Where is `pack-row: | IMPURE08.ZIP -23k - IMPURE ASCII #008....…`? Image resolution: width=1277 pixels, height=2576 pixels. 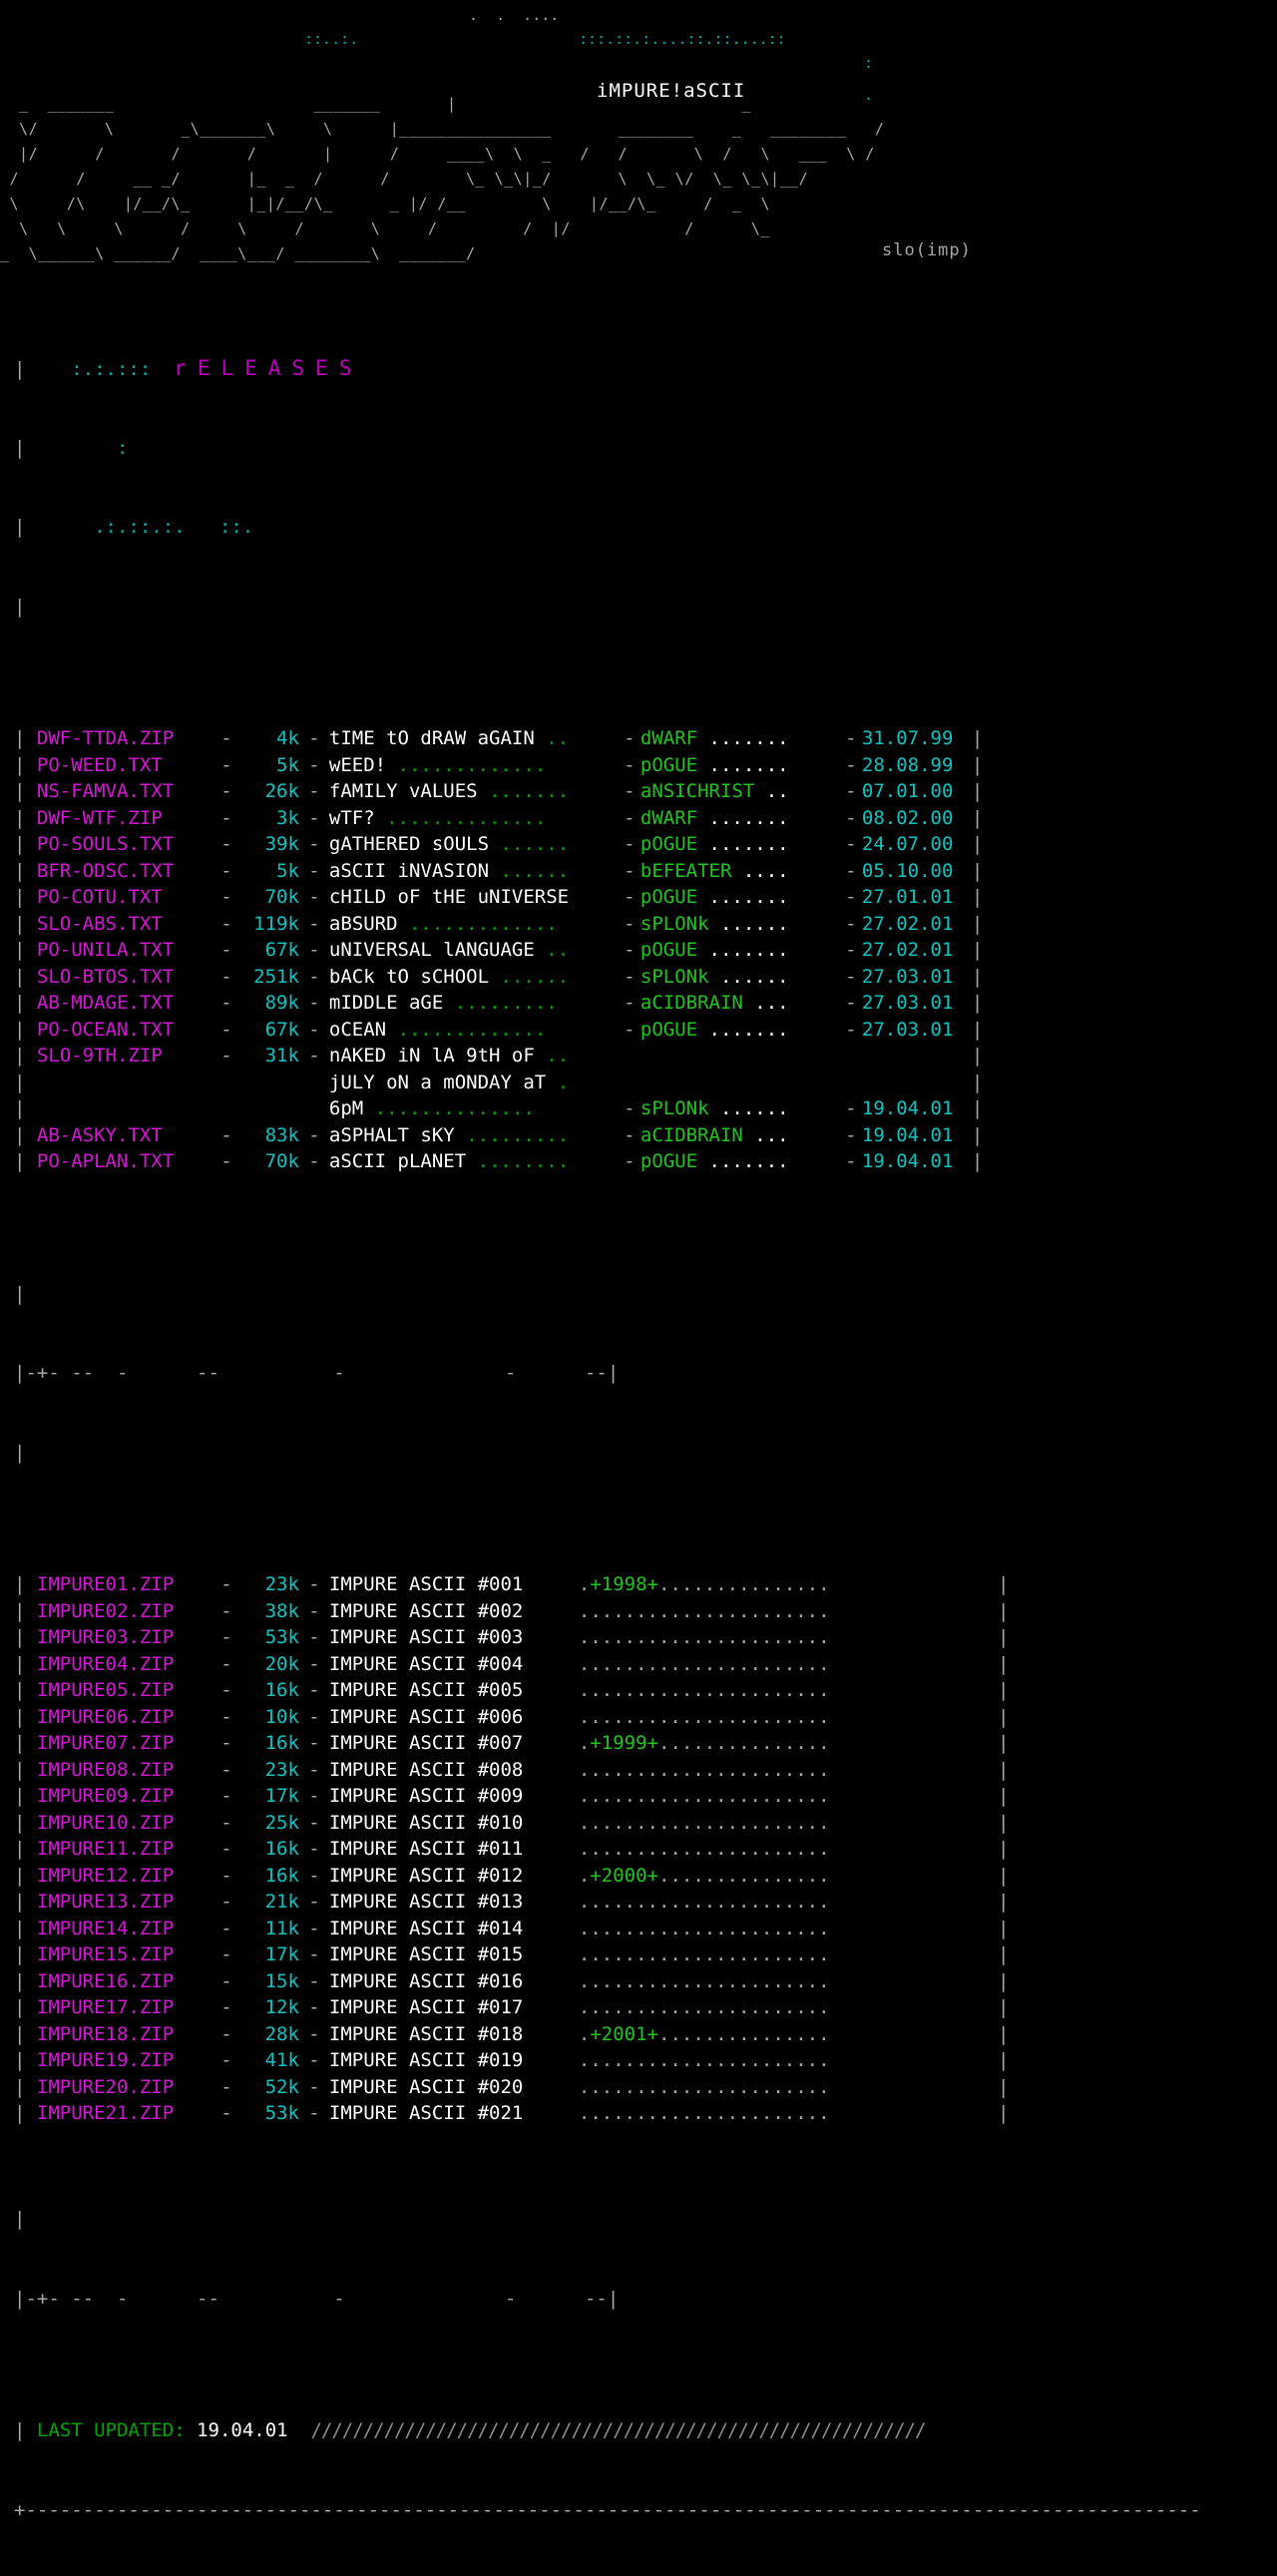
pack-row: | IMPURE08.ZIP -23k - IMPURE ASCII #008....… is located at coordinates (513, 1770).